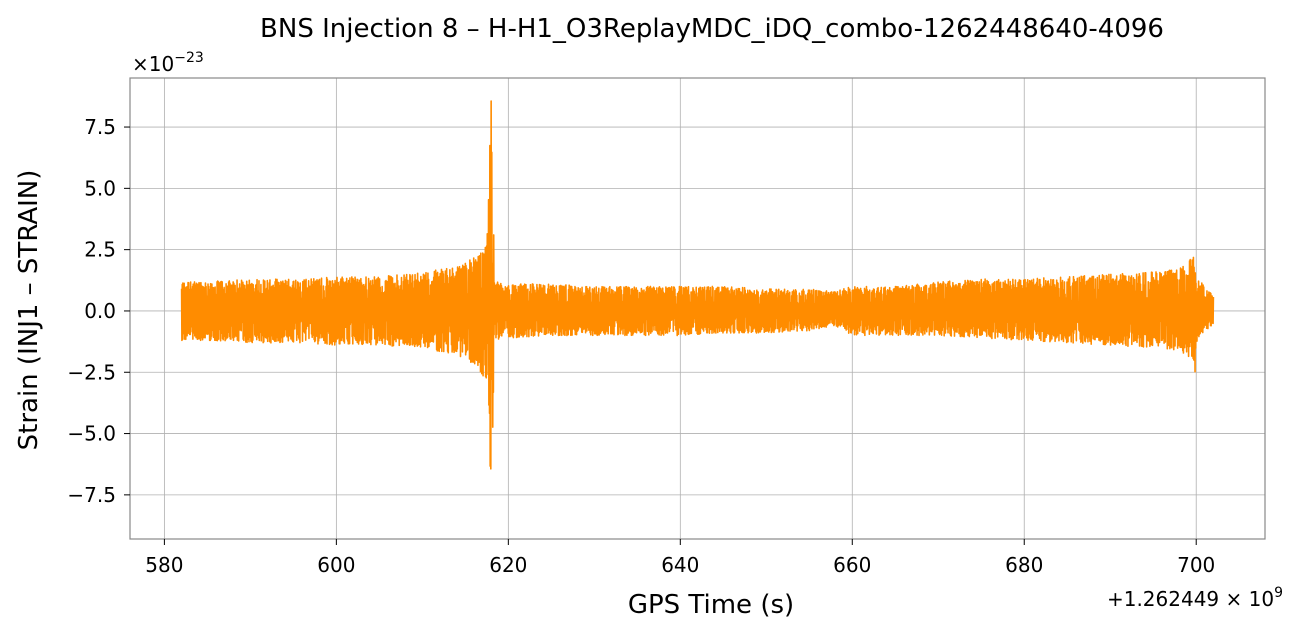 The width and height of the screenshot is (1307, 633). I want to click on x-tick-label: 640, so click(680, 565).